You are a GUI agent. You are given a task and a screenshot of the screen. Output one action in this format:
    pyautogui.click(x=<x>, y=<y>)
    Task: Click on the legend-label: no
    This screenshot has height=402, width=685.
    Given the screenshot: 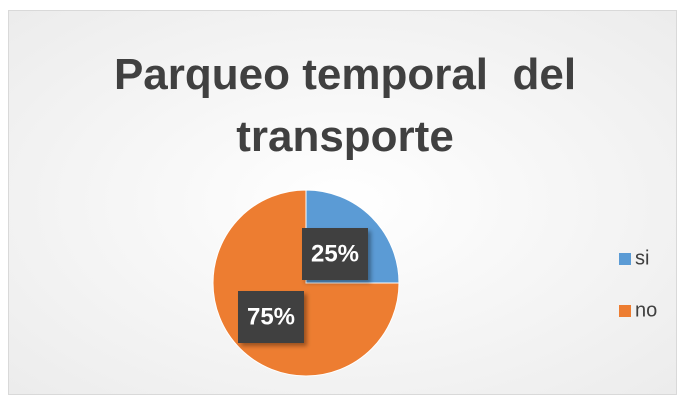 What is the action you would take?
    pyautogui.click(x=646, y=310)
    